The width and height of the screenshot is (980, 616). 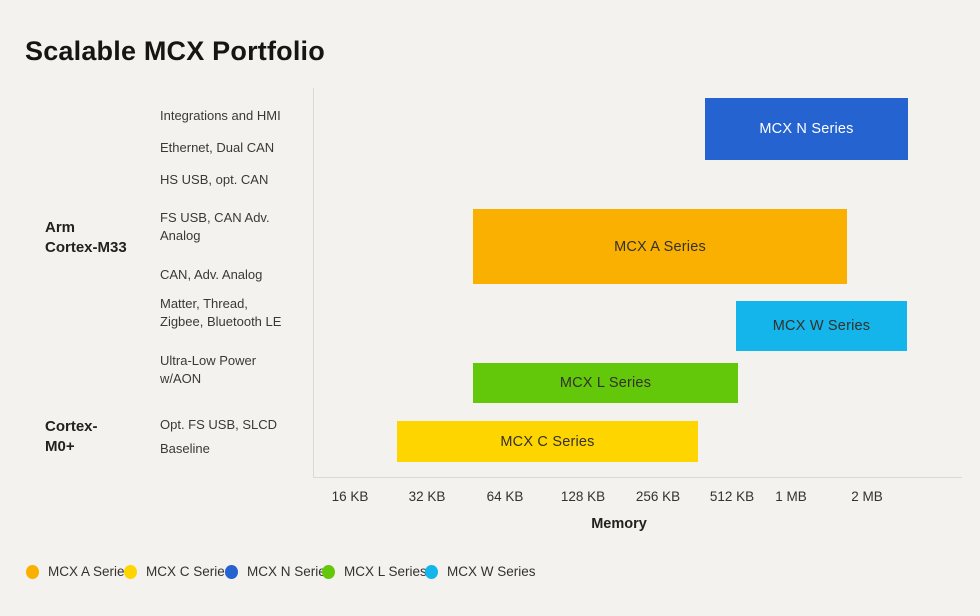 I want to click on legend-item: MCX L Series, so click(x=374, y=571).